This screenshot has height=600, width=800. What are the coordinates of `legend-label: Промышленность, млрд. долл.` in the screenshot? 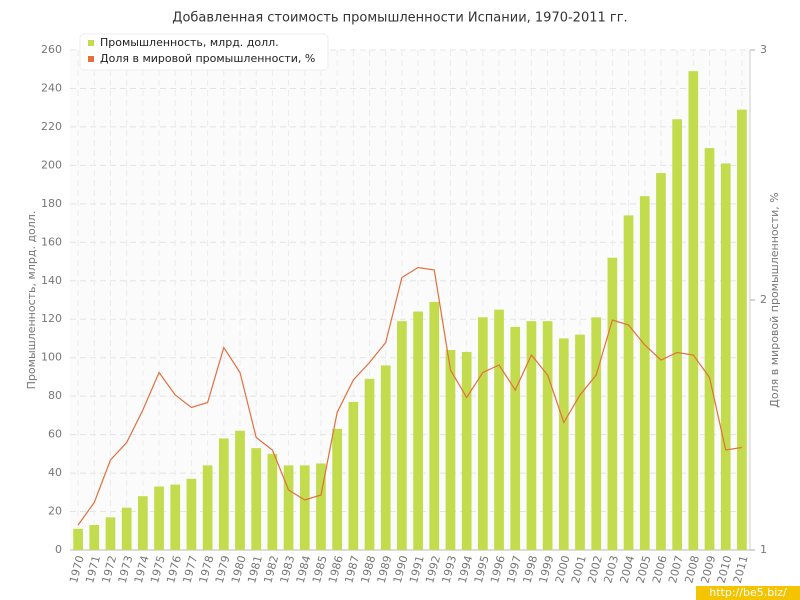 It's located at (189, 42).